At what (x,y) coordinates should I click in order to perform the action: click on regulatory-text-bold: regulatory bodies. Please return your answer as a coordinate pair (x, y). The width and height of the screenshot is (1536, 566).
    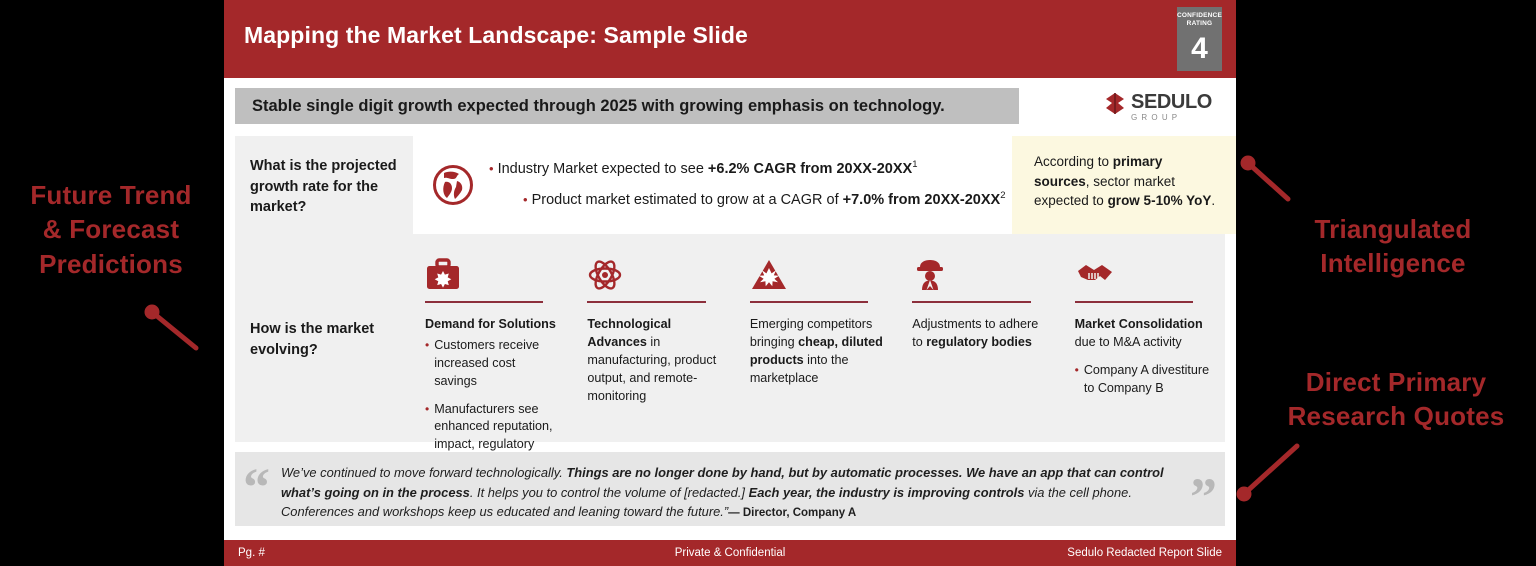
    Looking at the image, I should click on (979, 341).